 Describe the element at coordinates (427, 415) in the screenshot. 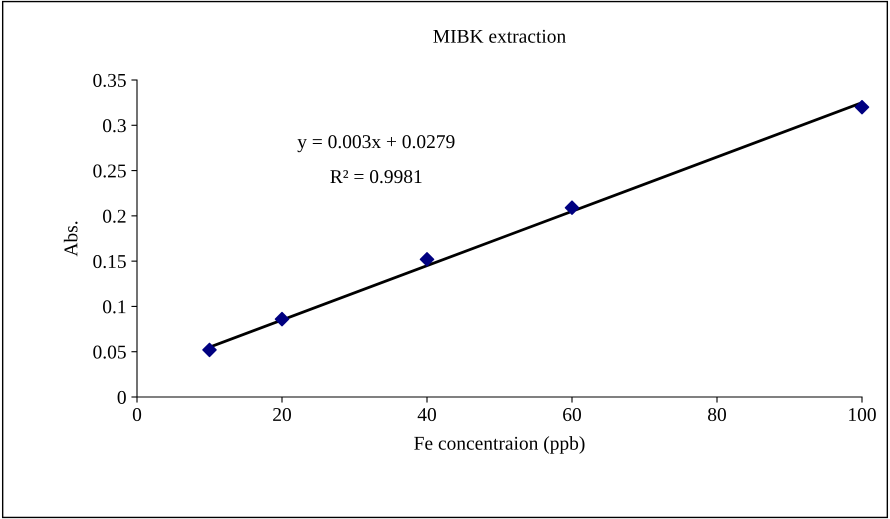

I see `x-tick-label: 40` at that location.